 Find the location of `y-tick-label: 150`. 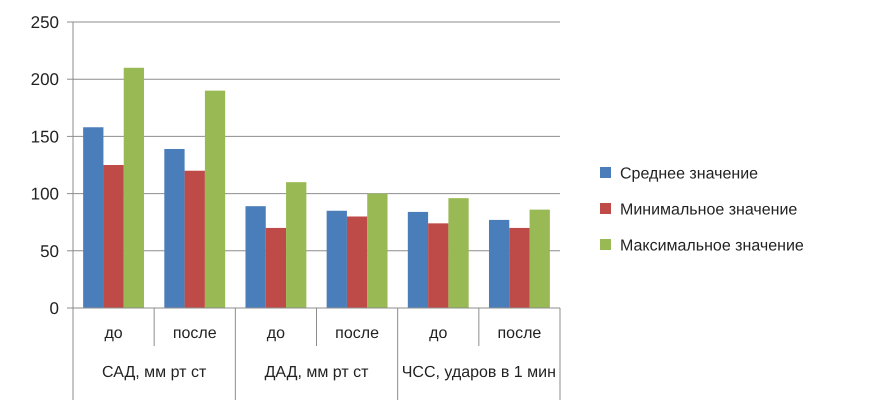

y-tick-label: 150 is located at coordinates (44, 136).